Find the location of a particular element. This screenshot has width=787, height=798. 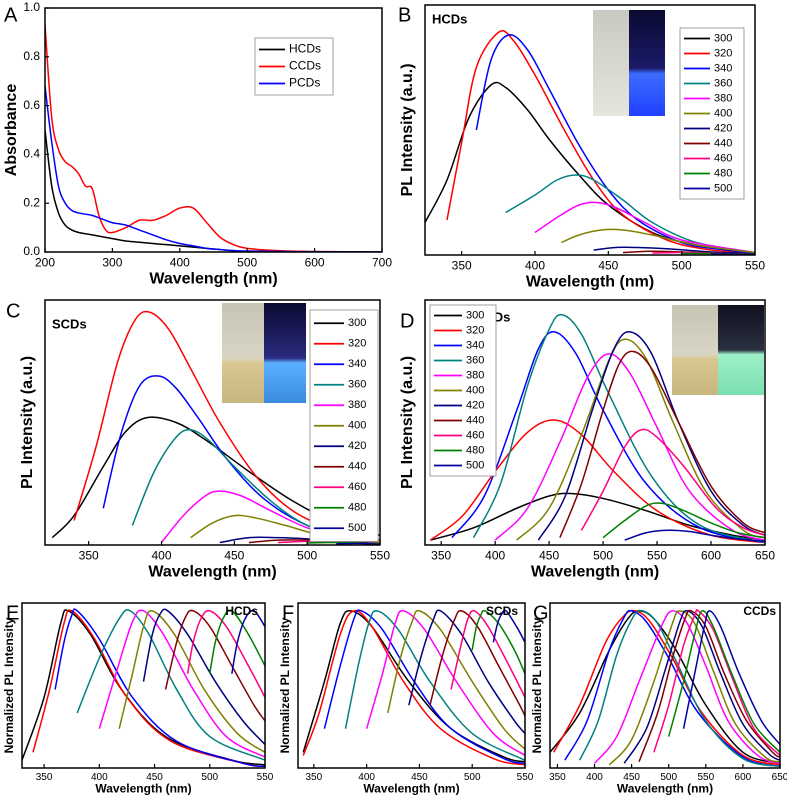

y-tick-label: 0.0 is located at coordinates (31, 251).